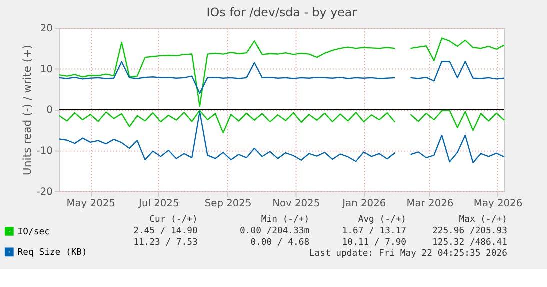 The width and height of the screenshot is (547, 287). What do you see at coordinates (166, 231) in the screenshot?
I see `text: 2.45 / 14.90` at bounding box center [166, 231].